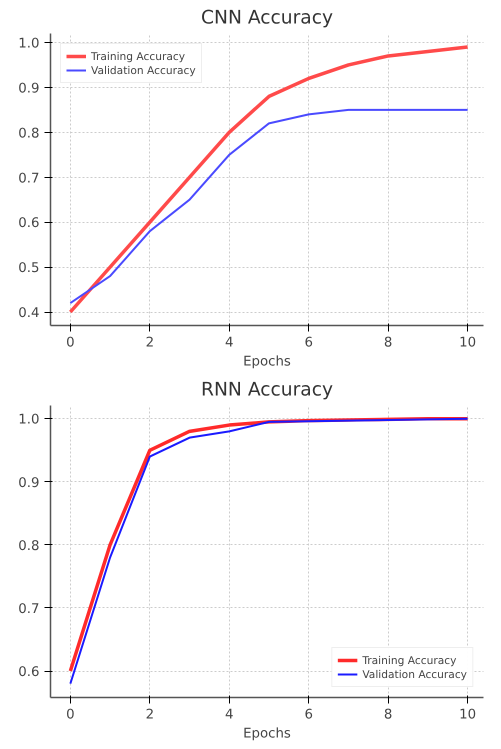 The width and height of the screenshot is (501, 749). I want to click on y-tick-label: 0.4, so click(29, 314).